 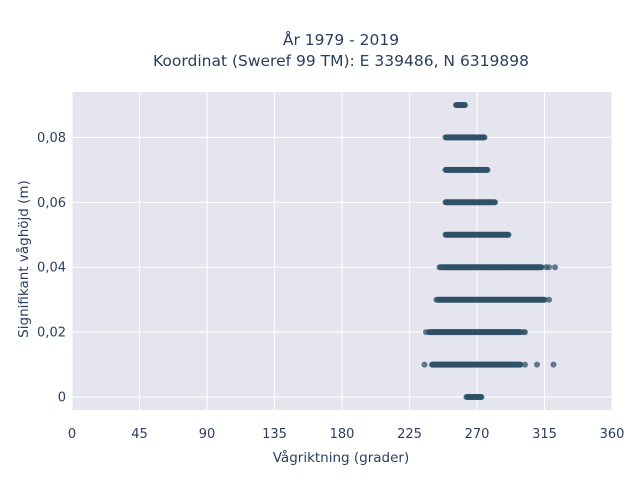 I want to click on y-tick-labels: 0 0,02 0,04 0,06 0,08, so click(x=51, y=268).